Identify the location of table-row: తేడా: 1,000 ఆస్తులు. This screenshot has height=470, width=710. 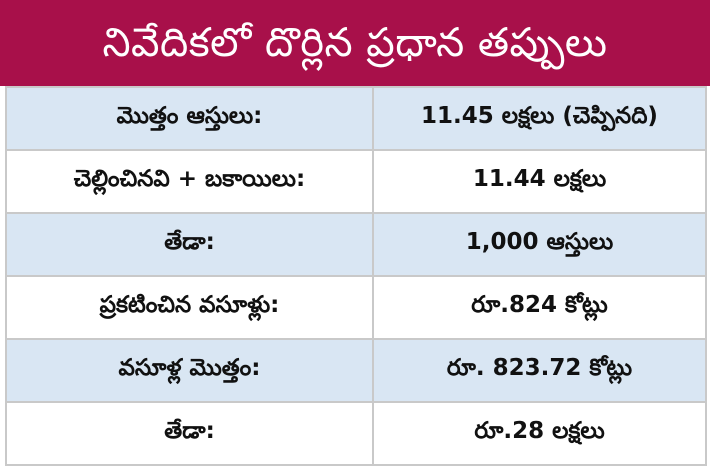
(356, 244).